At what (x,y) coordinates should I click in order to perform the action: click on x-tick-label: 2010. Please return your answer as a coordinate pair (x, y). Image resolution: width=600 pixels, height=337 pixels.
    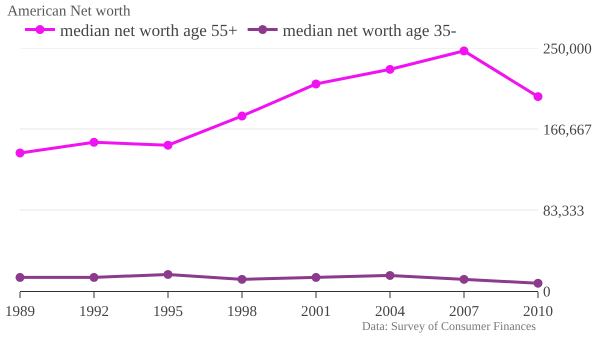
    Looking at the image, I should click on (538, 312).